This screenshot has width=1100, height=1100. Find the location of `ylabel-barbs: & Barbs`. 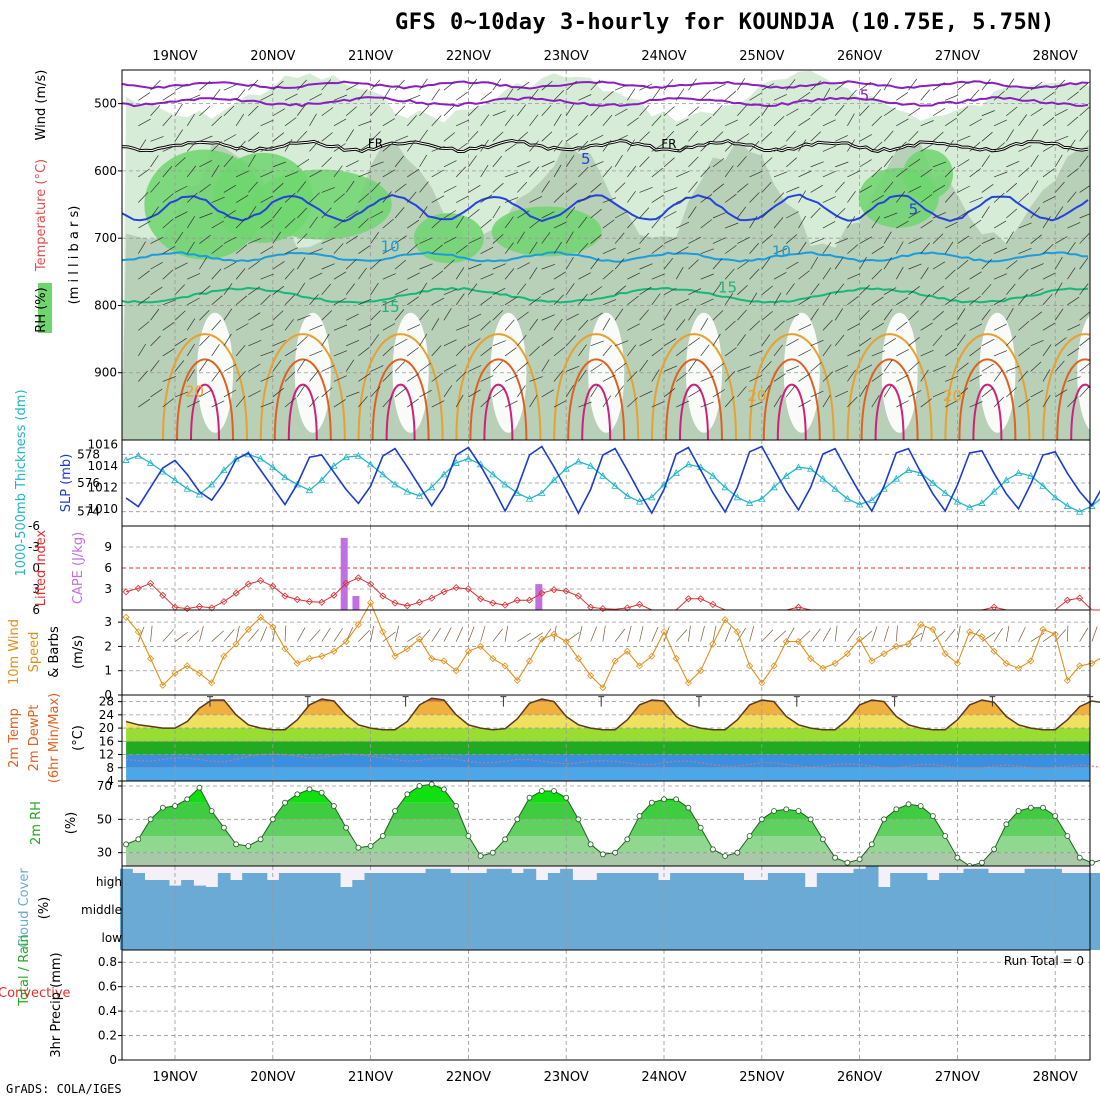

ylabel-barbs: & Barbs is located at coordinates (54, 652).